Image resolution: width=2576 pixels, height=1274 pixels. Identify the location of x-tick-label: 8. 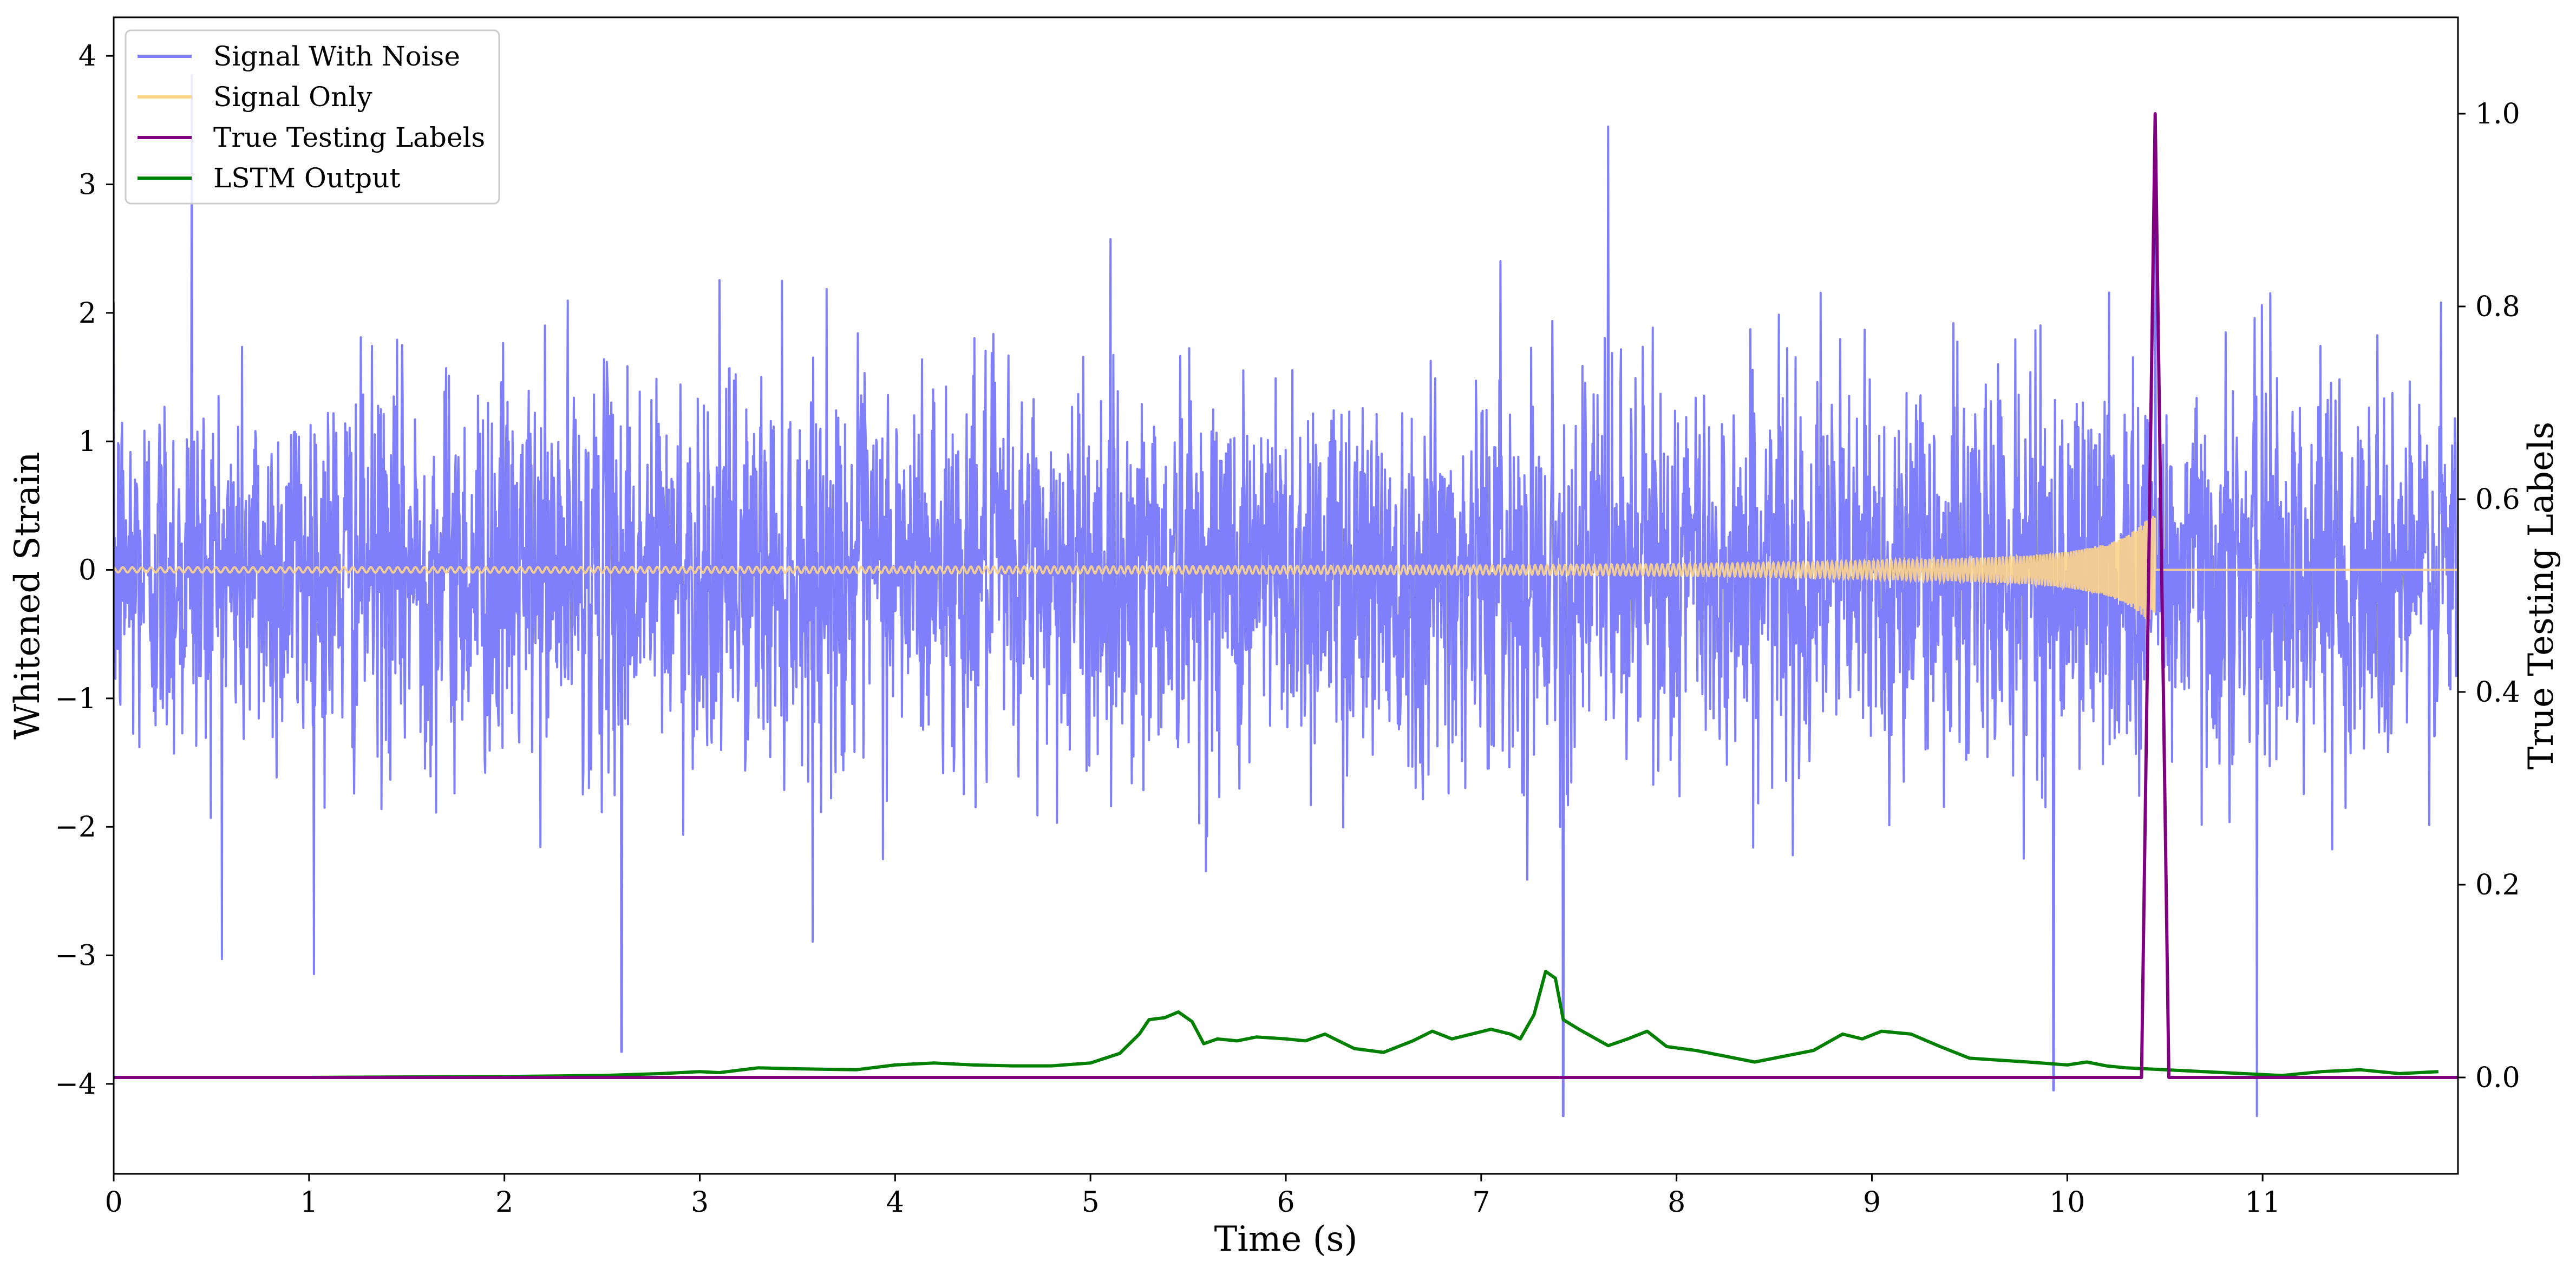
(1676, 1202).